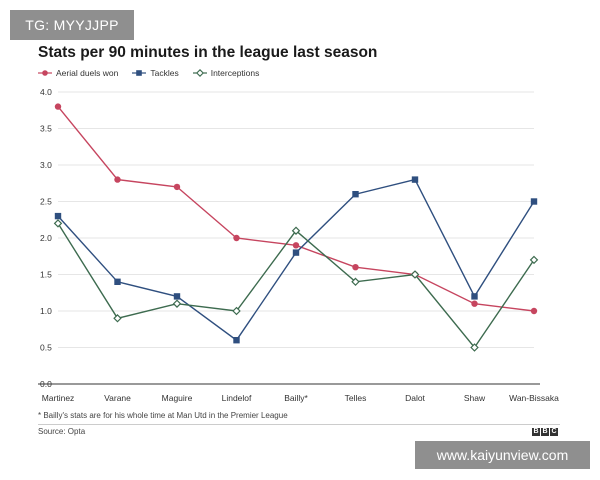  Describe the element at coordinates (58, 398) in the screenshot. I see `x-tick-label-0: Martinez` at that location.